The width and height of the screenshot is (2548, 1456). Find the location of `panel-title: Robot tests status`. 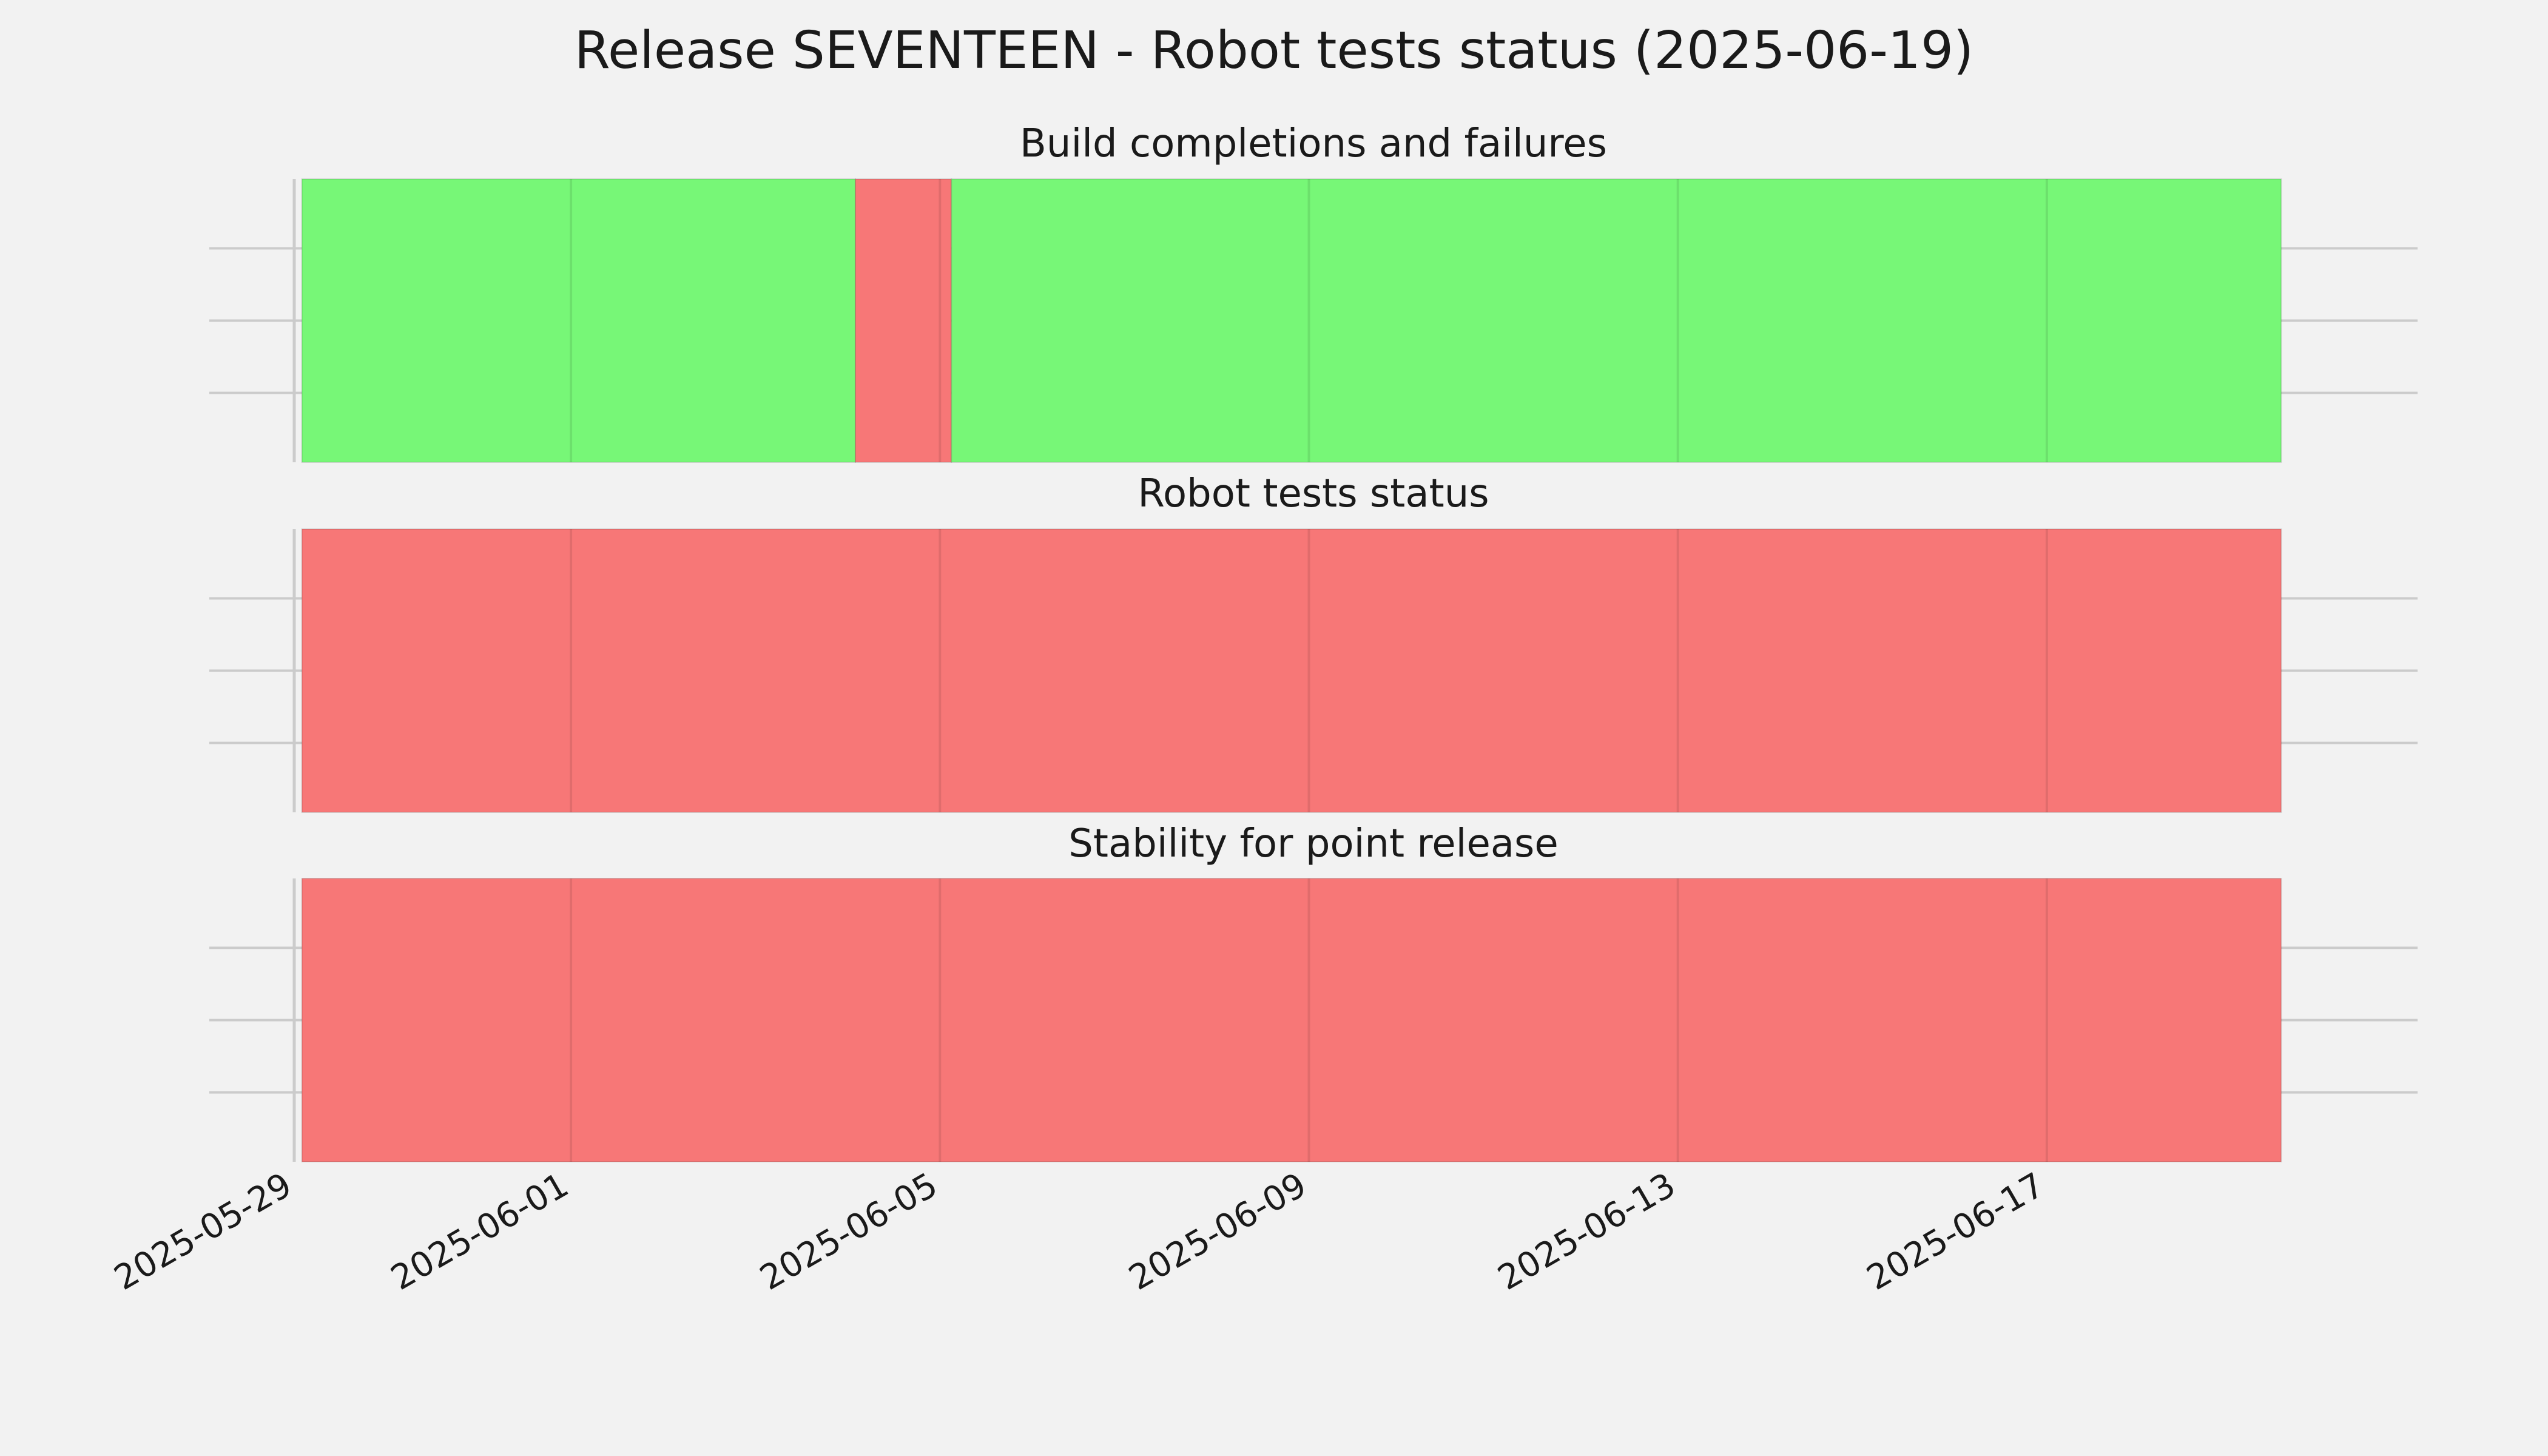

panel-title: Robot tests status is located at coordinates (1313, 493).